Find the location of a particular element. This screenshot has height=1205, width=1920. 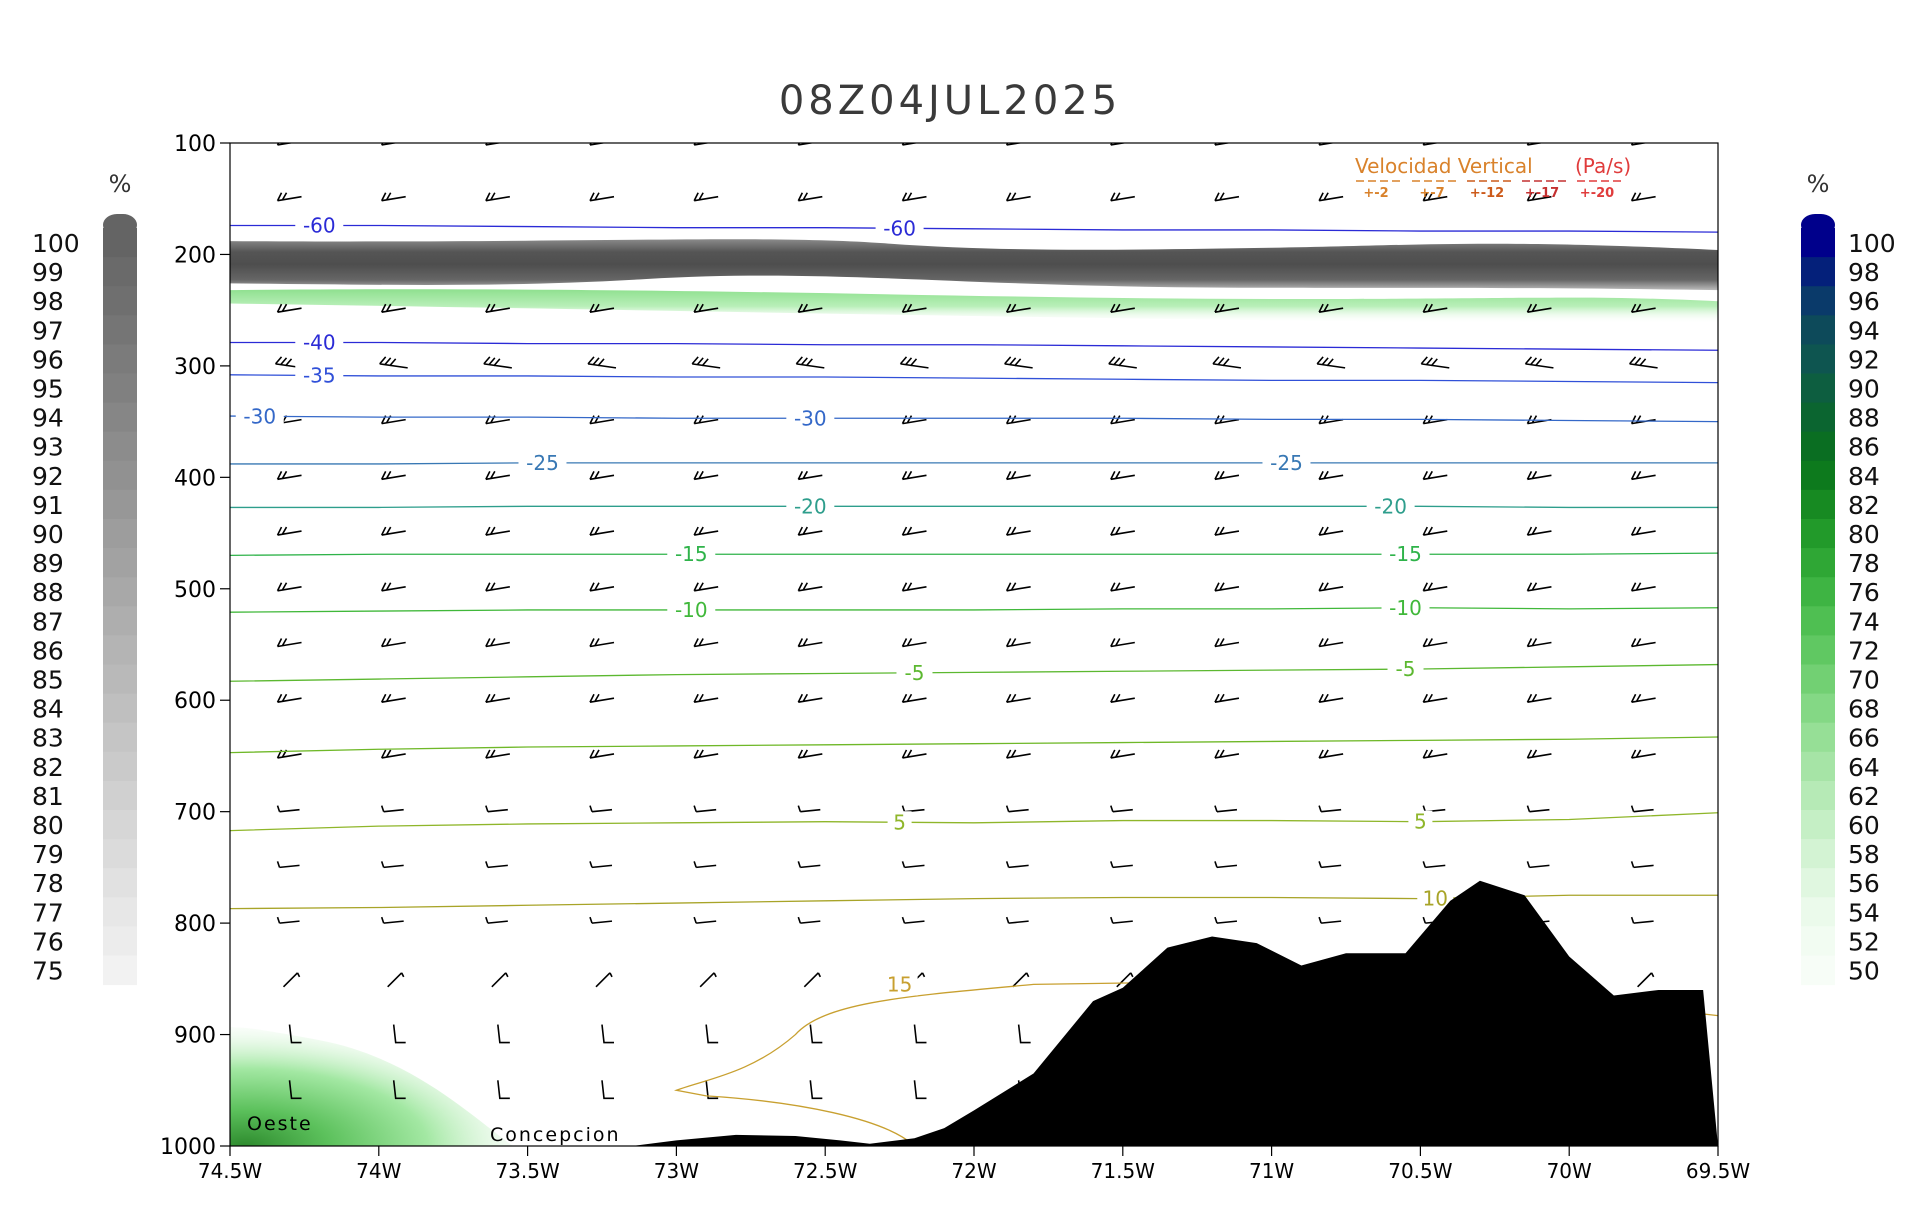

contour-label: -30 is located at coordinates (810, 418).